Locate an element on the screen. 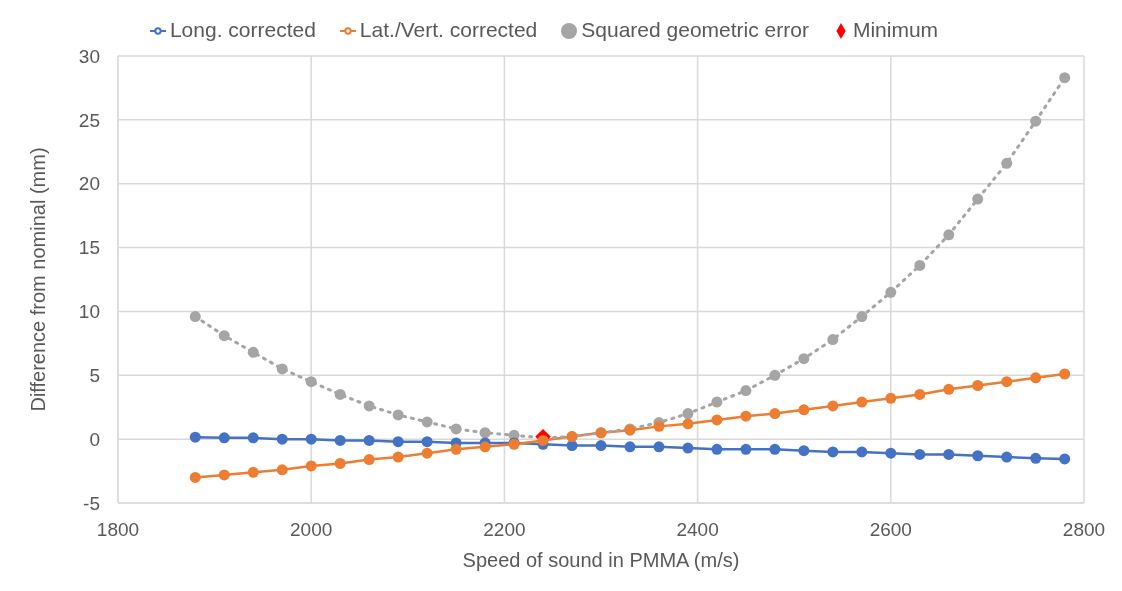 Image resolution: width=1122 pixels, height=591 pixels. x-axis-title: Speed of sound in PMMA (m/s) is located at coordinates (601, 560).